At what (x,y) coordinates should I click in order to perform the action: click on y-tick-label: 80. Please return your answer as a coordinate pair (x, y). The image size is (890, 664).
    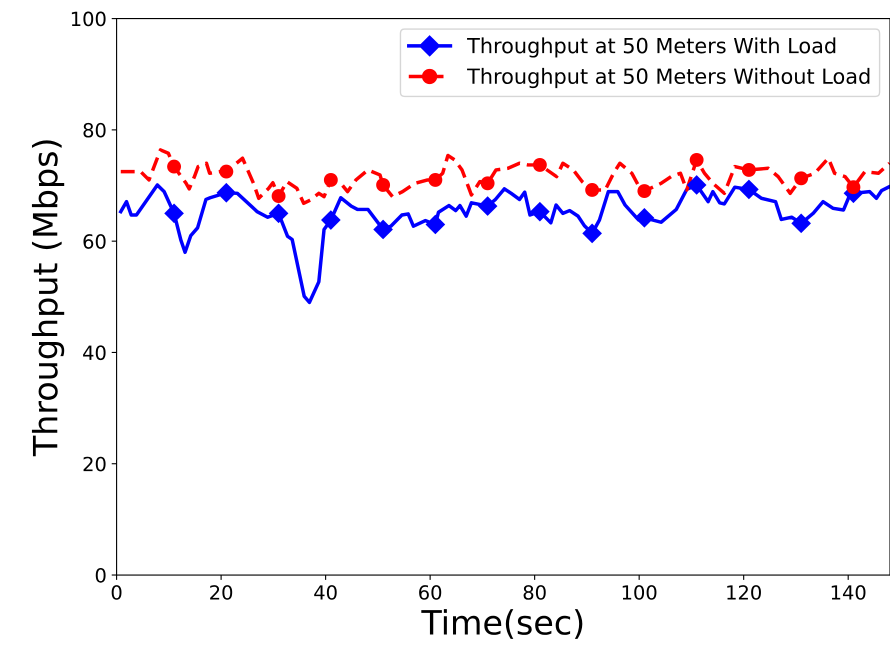
    Looking at the image, I should click on (94, 130).